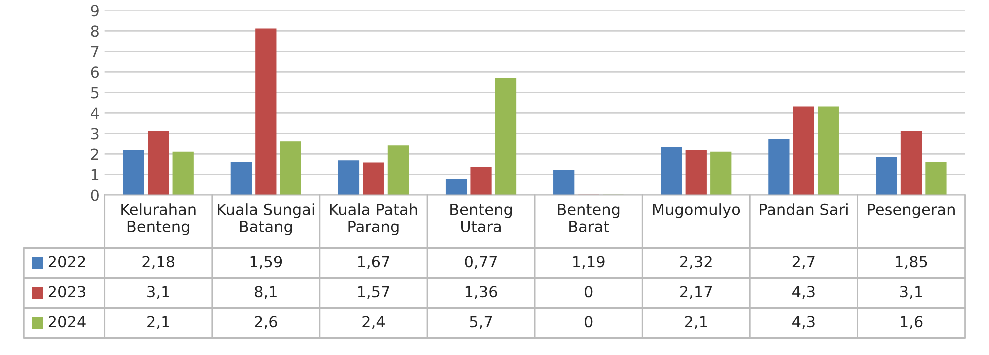 This screenshot has width=989, height=355. Describe the element at coordinates (95, 196) in the screenshot. I see `y-tick-label: 0` at that location.